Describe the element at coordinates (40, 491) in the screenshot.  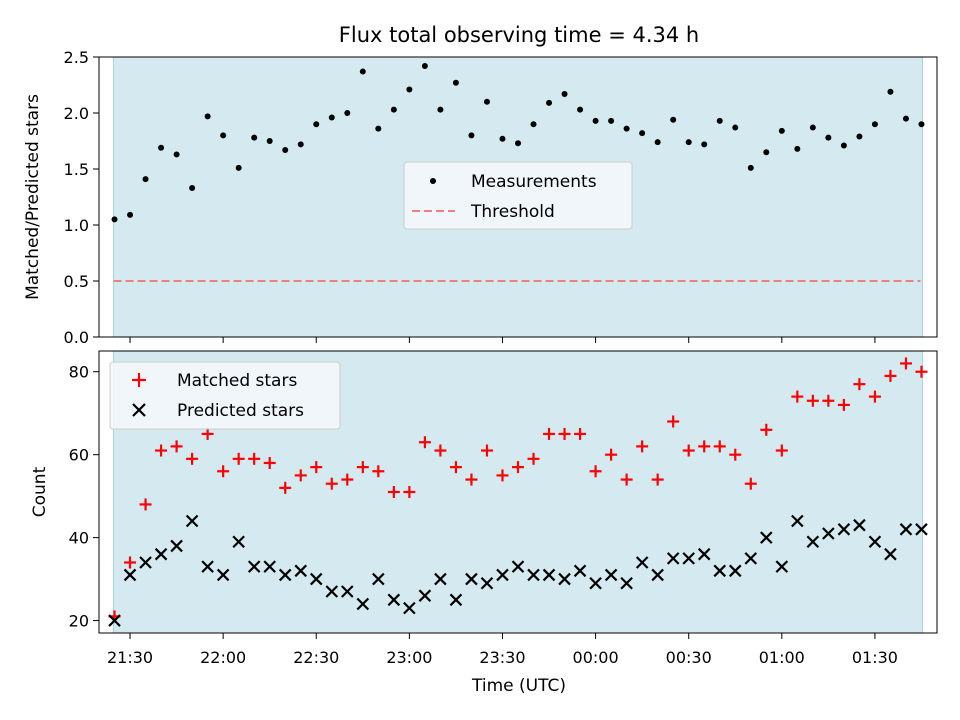
I see `bottom-y-axis-label: Count` at that location.